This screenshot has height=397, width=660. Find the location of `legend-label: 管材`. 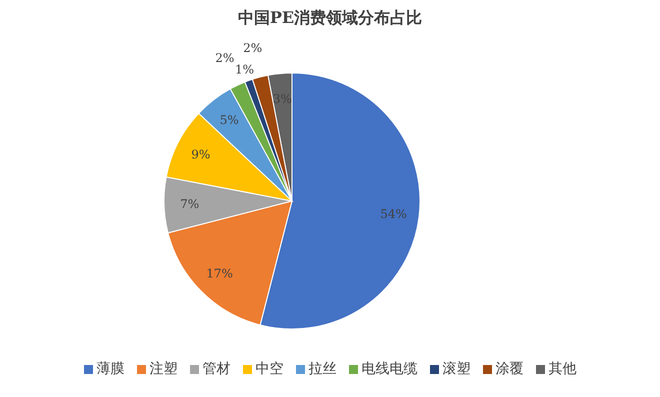

legend-label: 管材 is located at coordinates (216, 369).